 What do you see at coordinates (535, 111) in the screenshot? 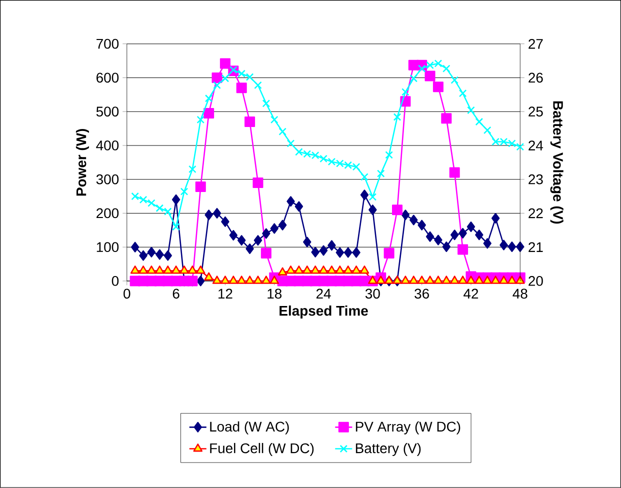
I see `y2-tick-label: 25` at bounding box center [535, 111].